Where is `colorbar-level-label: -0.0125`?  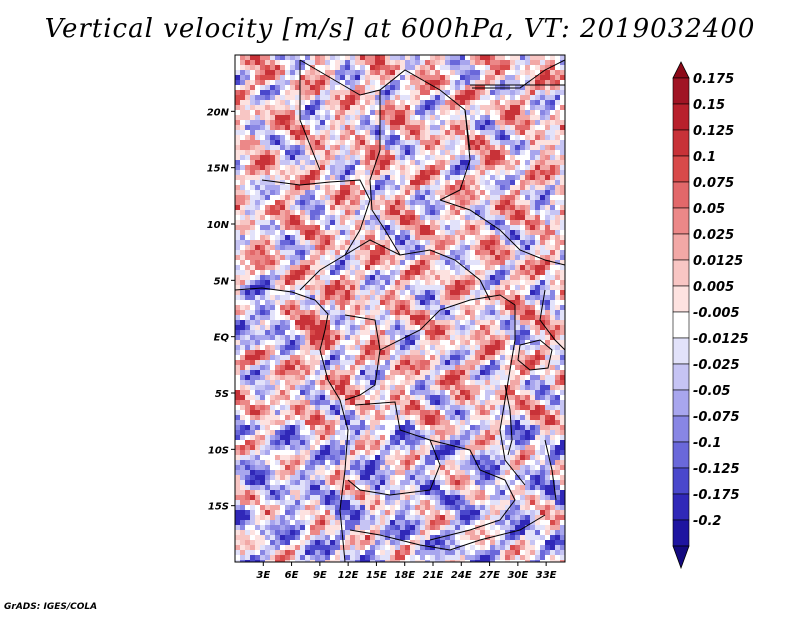 colorbar-level-label: -0.0125 is located at coordinates (721, 339).